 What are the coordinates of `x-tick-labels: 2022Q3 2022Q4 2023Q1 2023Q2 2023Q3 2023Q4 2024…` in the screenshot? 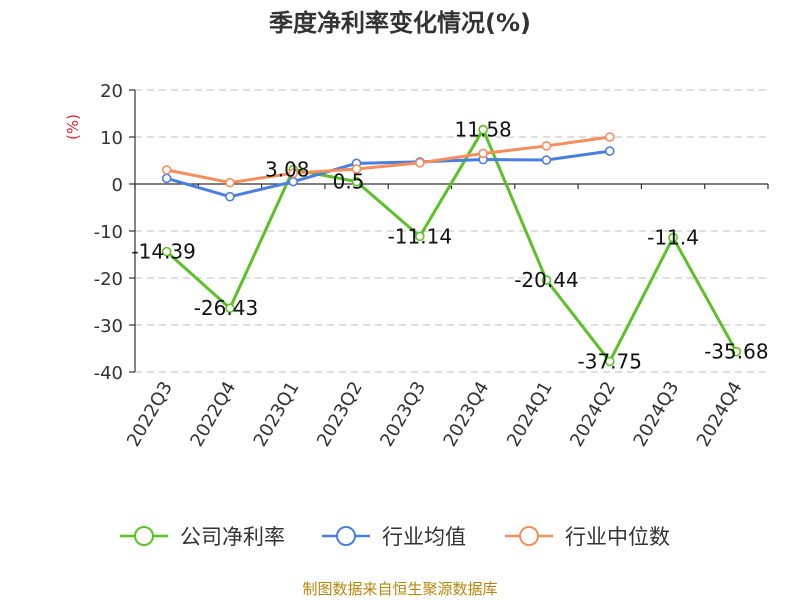 It's located at (435, 414).